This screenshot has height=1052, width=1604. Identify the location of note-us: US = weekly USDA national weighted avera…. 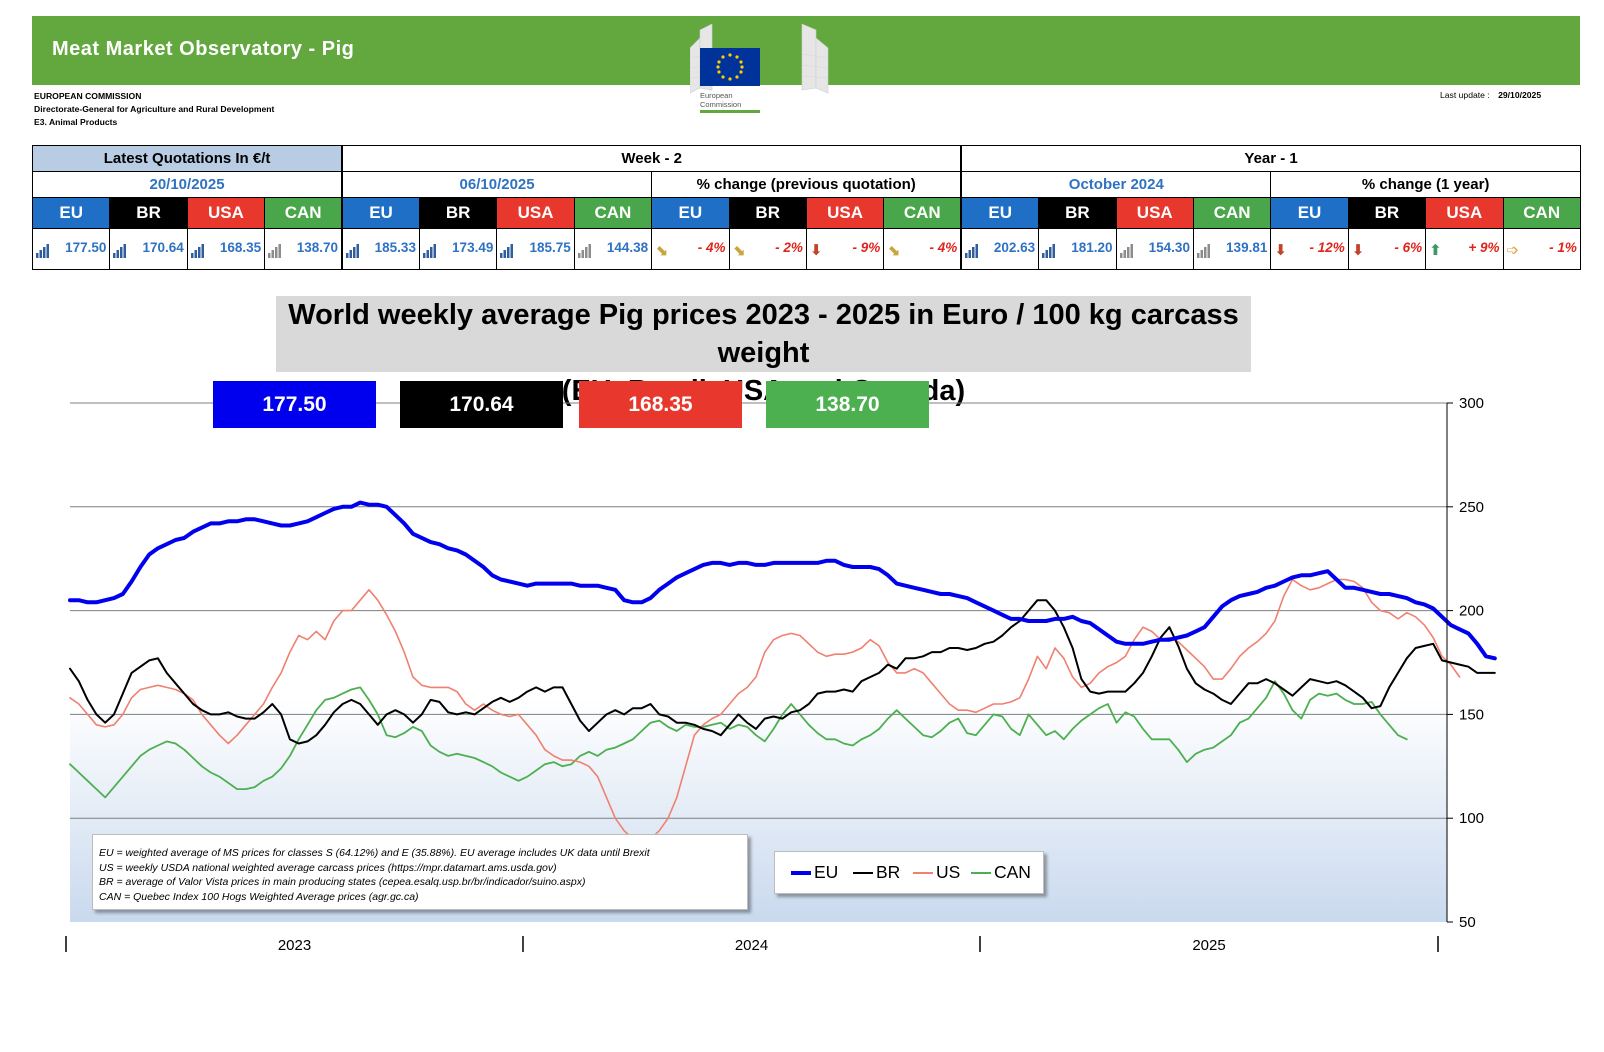
(328, 867).